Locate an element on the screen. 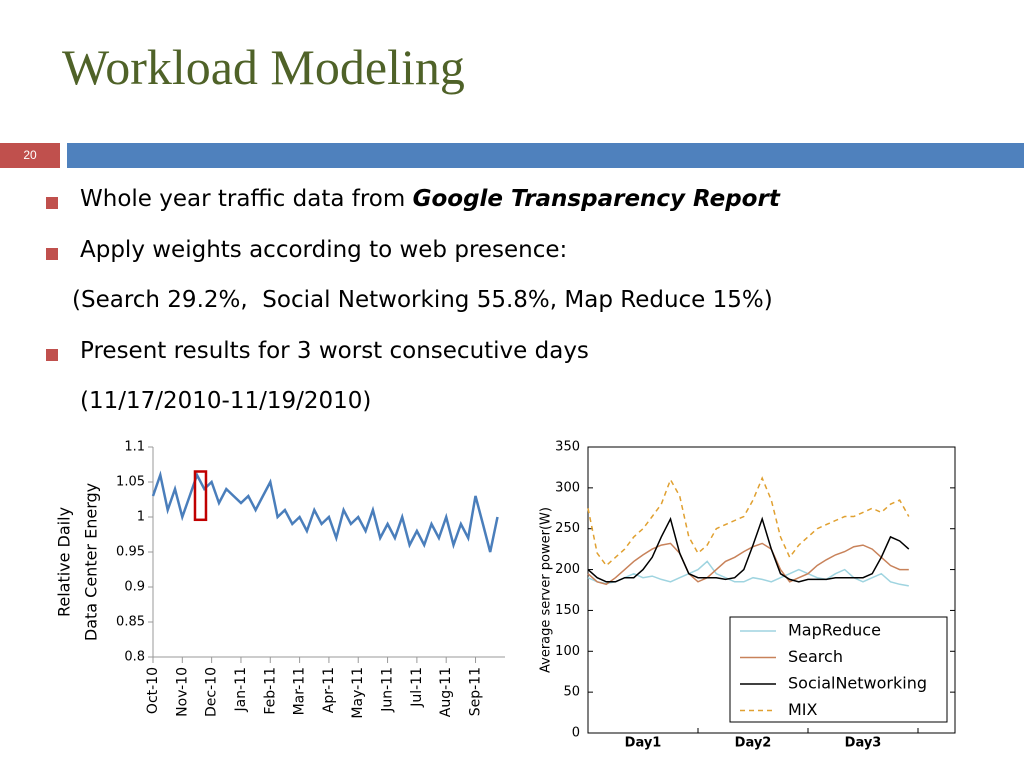 This screenshot has width=1024, height=768. y-tick-label: 100 is located at coordinates (567, 651).